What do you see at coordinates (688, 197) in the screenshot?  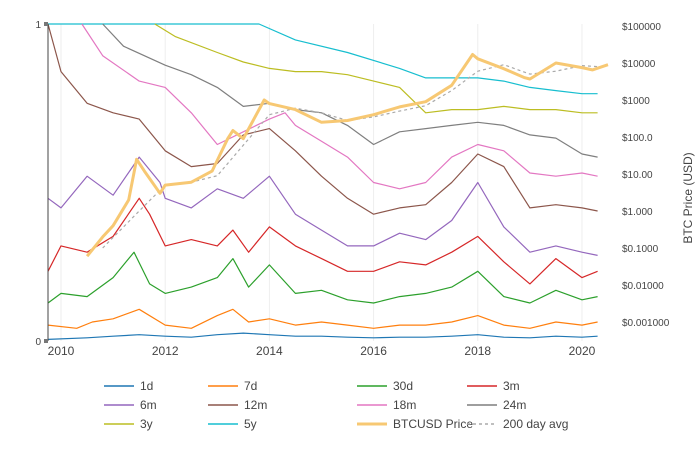 I see `y-right-axis-title: BTC Price (USD)` at bounding box center [688, 197].